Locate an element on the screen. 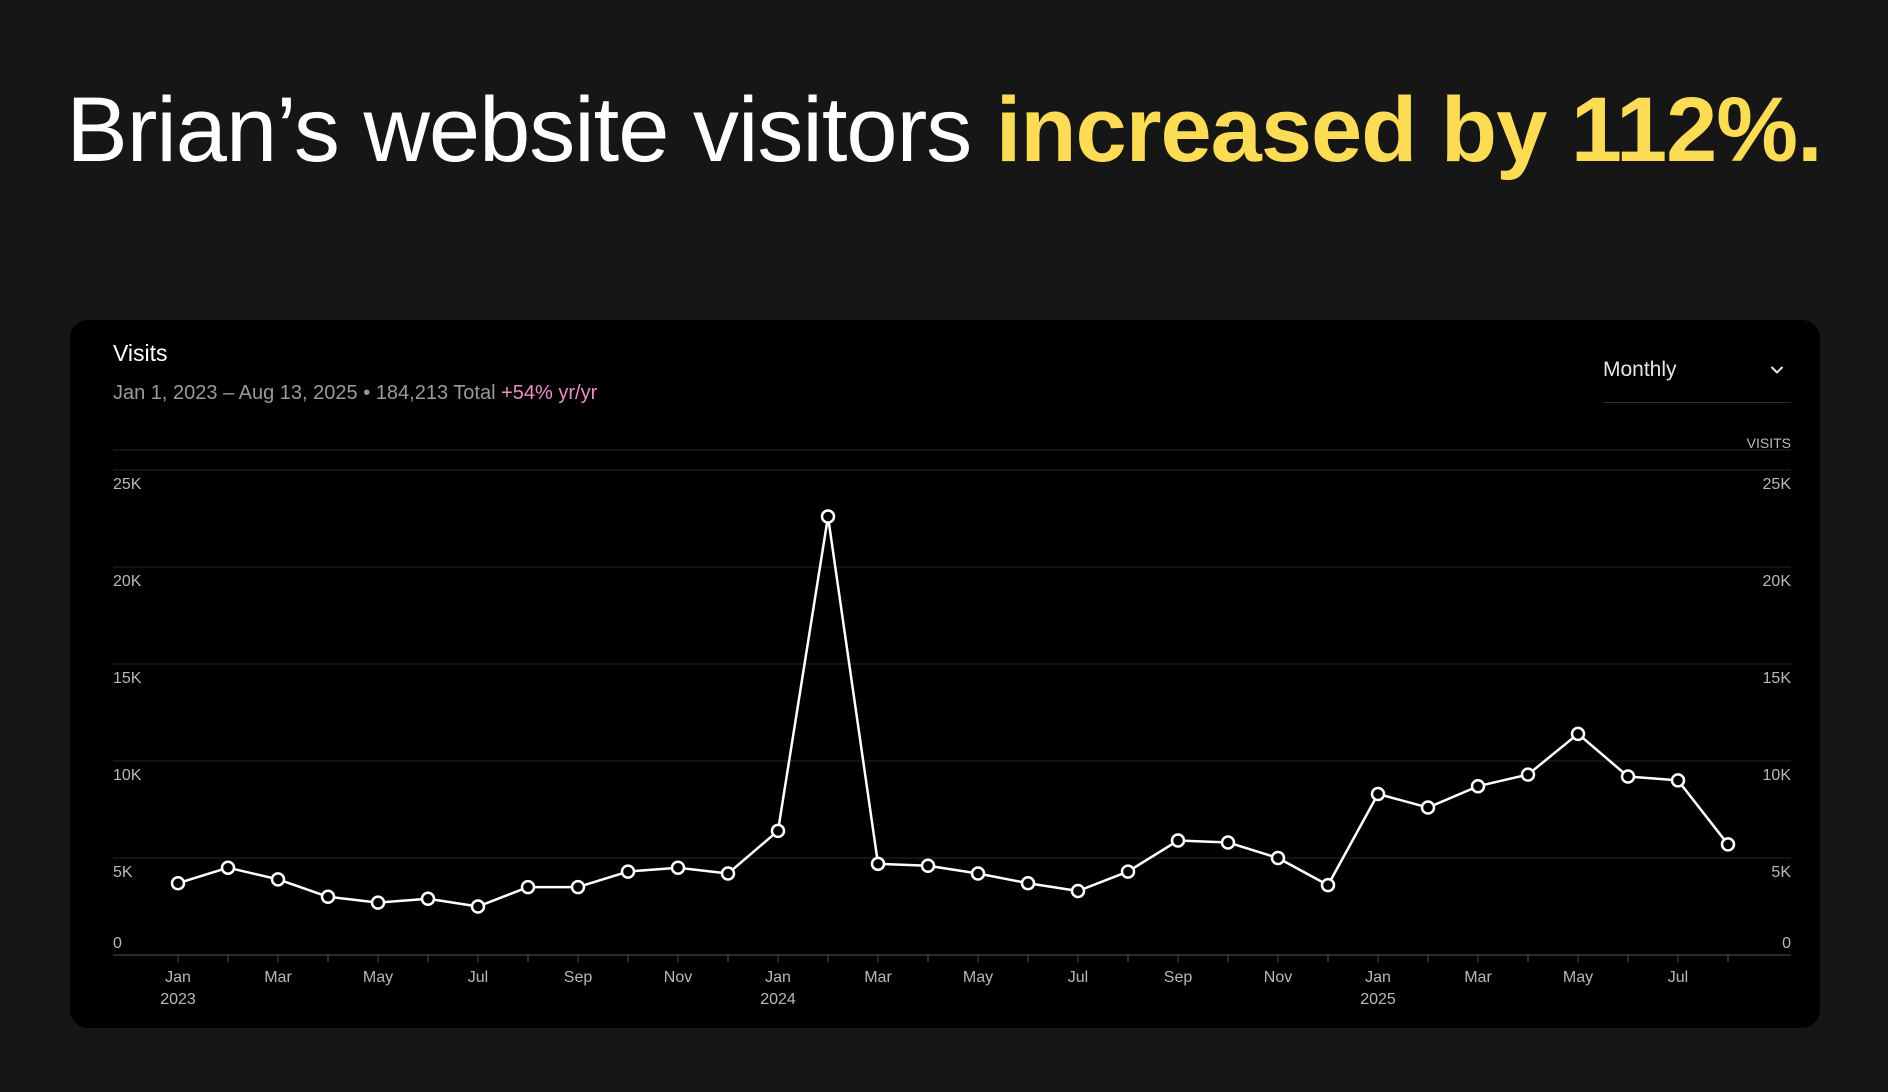 This screenshot has height=1092, width=1888. total-visits: 184,213 Total is located at coordinates (435, 393).